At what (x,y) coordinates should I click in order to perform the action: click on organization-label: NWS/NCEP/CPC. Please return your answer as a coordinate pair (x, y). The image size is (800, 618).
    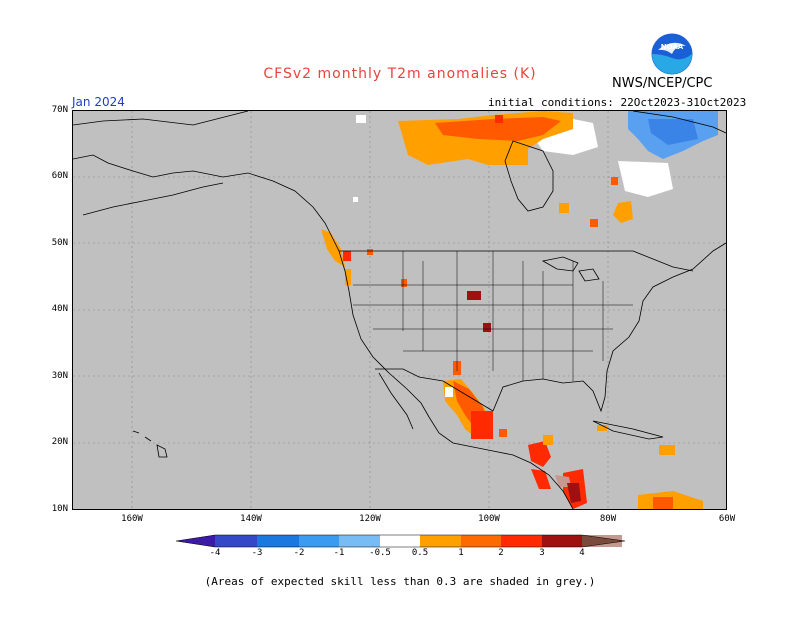
    Looking at the image, I should click on (662, 83).